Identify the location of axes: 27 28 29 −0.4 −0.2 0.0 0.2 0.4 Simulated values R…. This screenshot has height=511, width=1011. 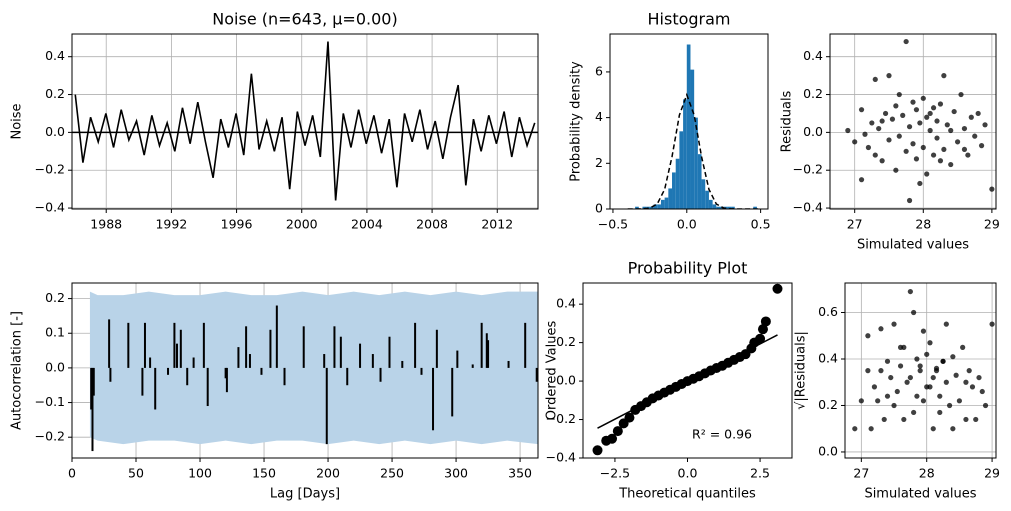
(890, 143).